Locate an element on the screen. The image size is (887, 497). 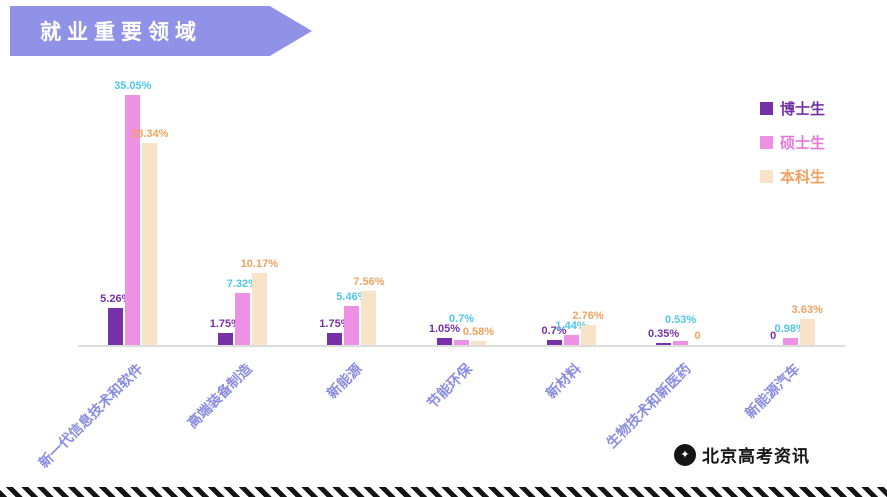
bar-value-label: 2.76% is located at coordinates (588, 316).